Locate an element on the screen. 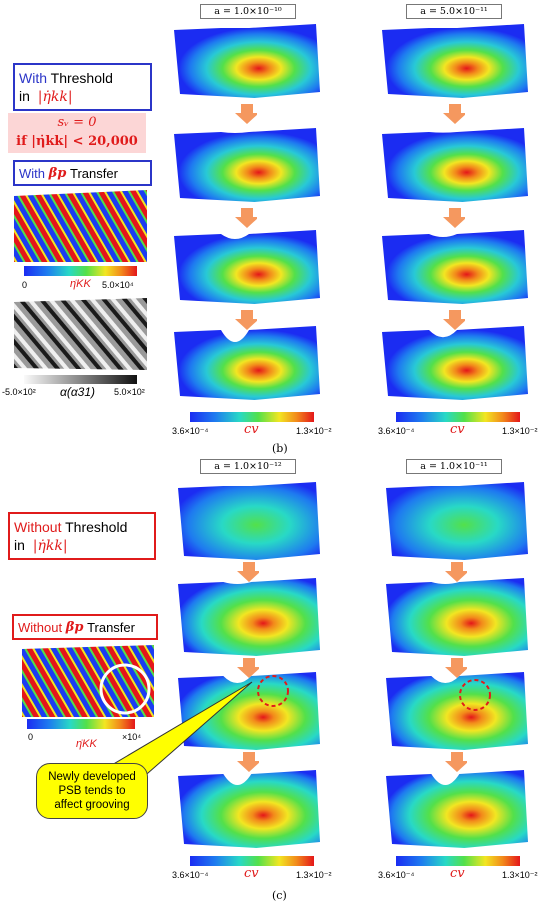 The height and width of the screenshot is (908, 550). c-cv-label-1: cv is located at coordinates (251, 873).